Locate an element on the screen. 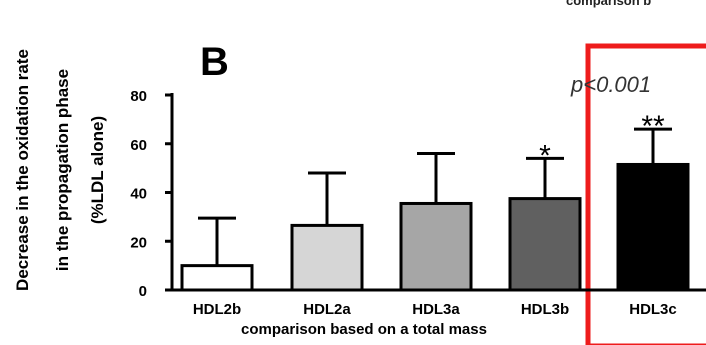  y-axis-title-line-3: (%LDL alone) is located at coordinates (97, 170).